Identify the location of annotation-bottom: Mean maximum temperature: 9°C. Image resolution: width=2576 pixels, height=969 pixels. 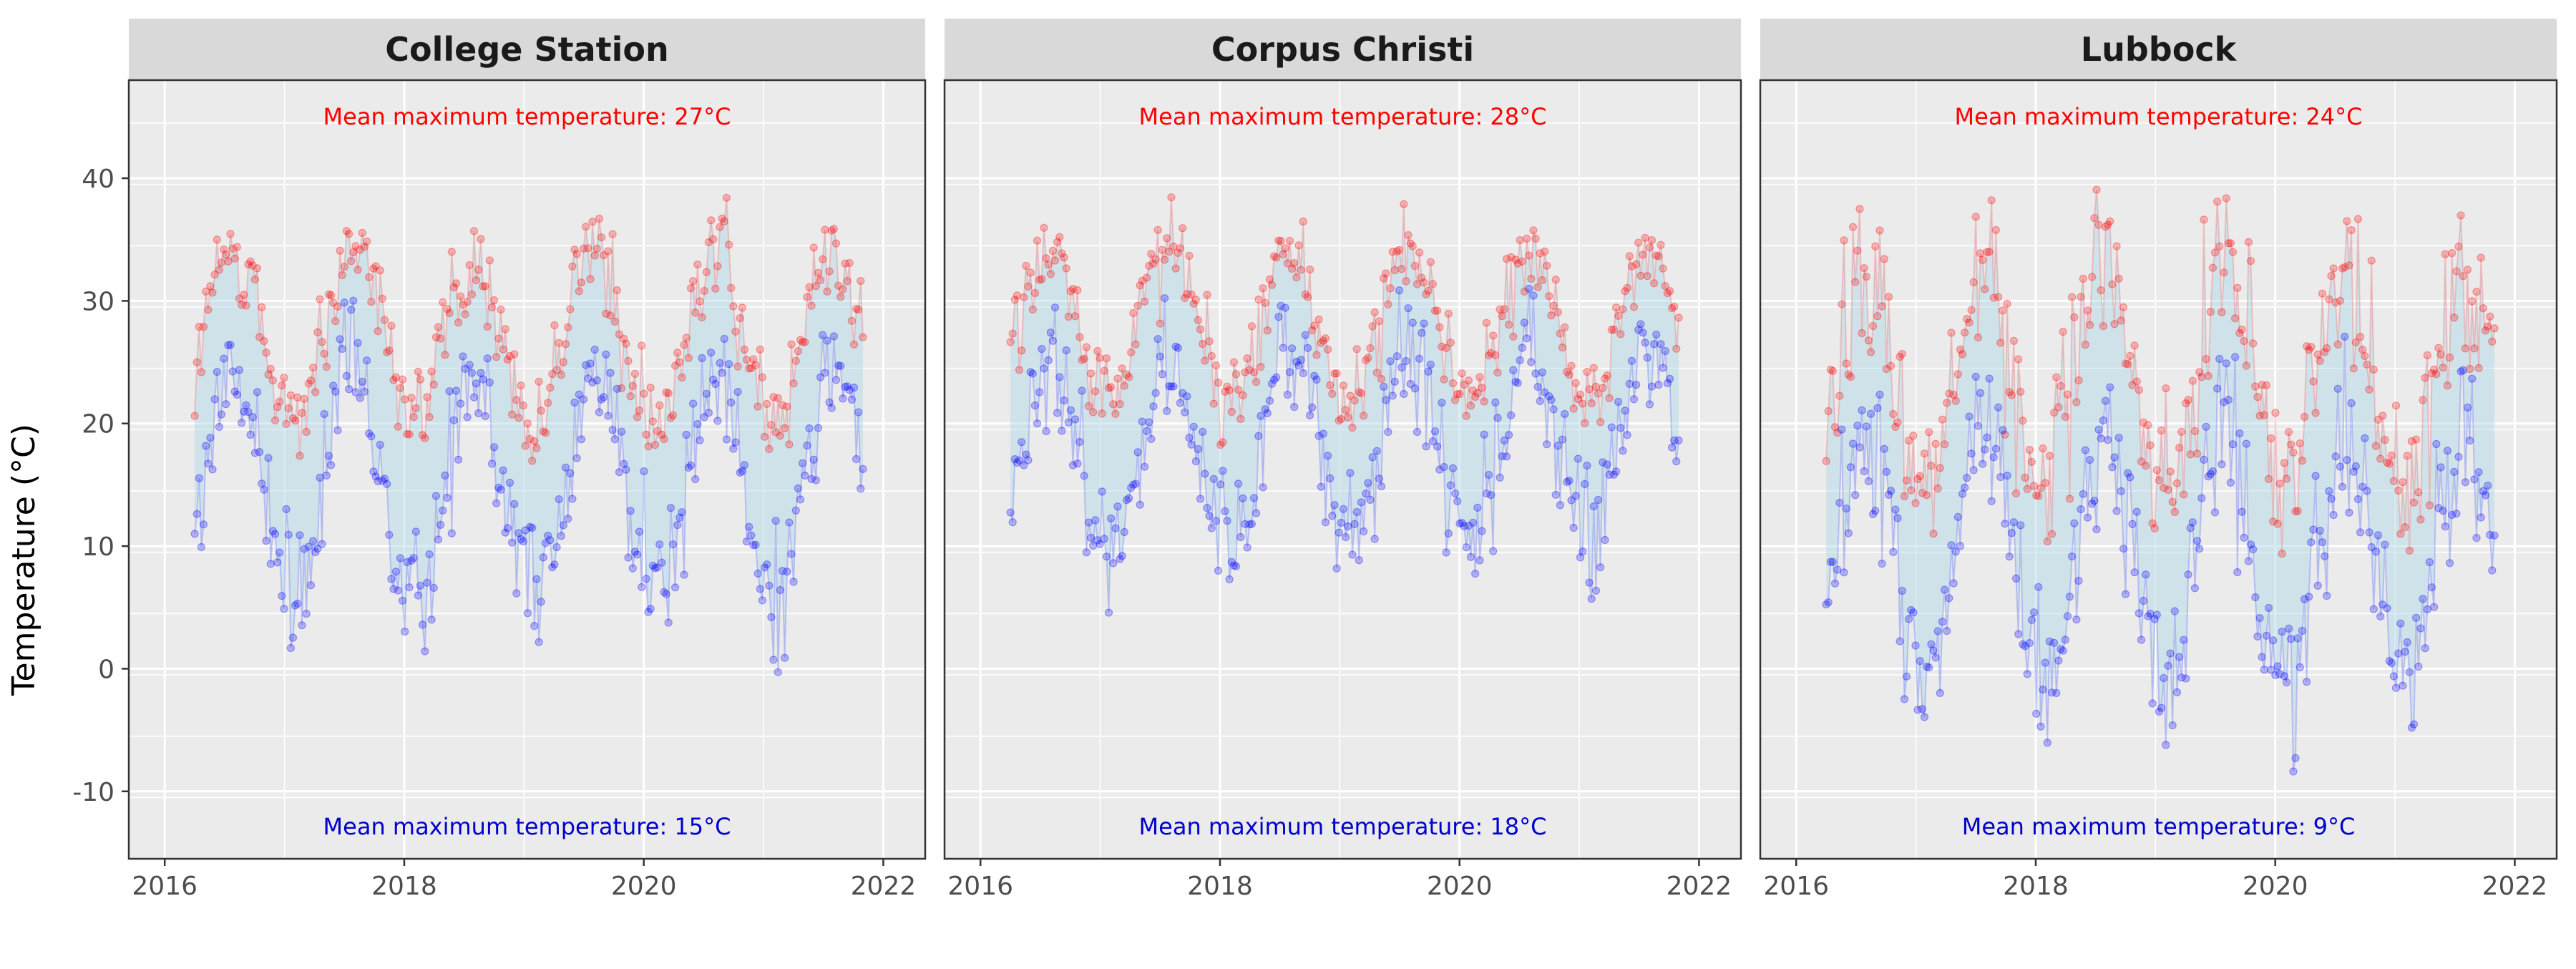
(2159, 827).